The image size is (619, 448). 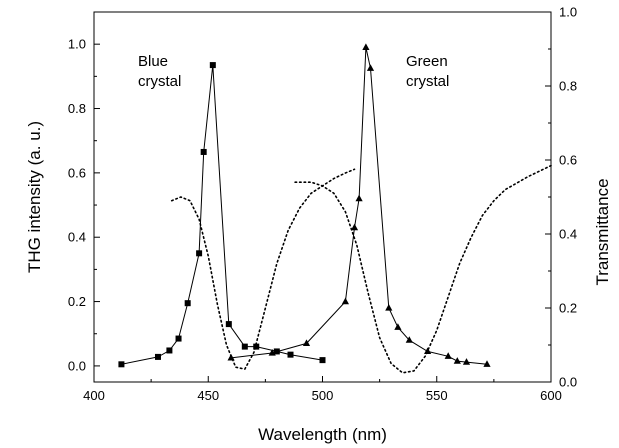 I want to click on y-left-tick-label: 0.2, so click(x=77, y=301).